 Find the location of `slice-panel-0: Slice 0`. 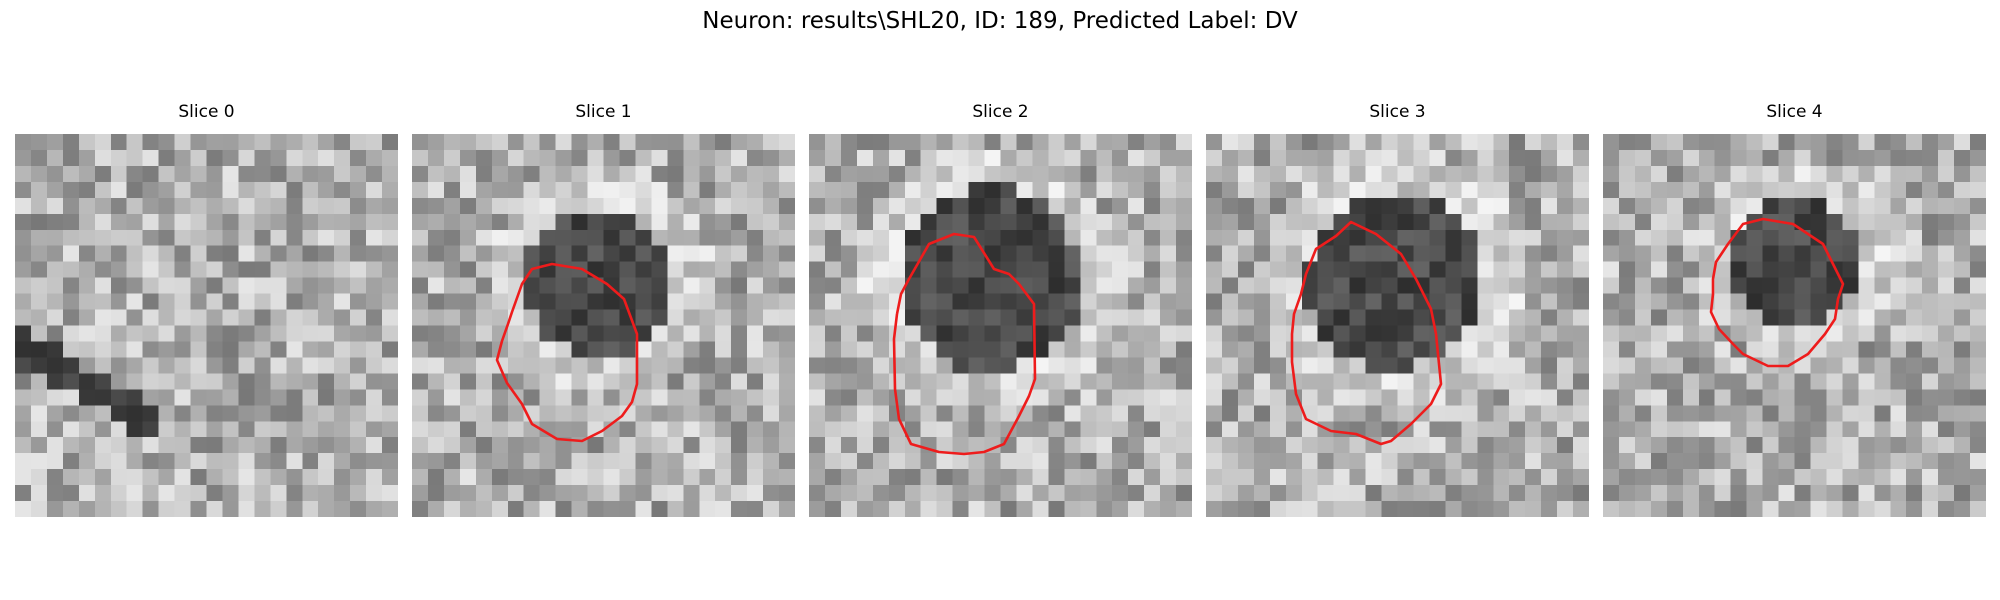

slice-panel-0: Slice 0 is located at coordinates (206, 325).